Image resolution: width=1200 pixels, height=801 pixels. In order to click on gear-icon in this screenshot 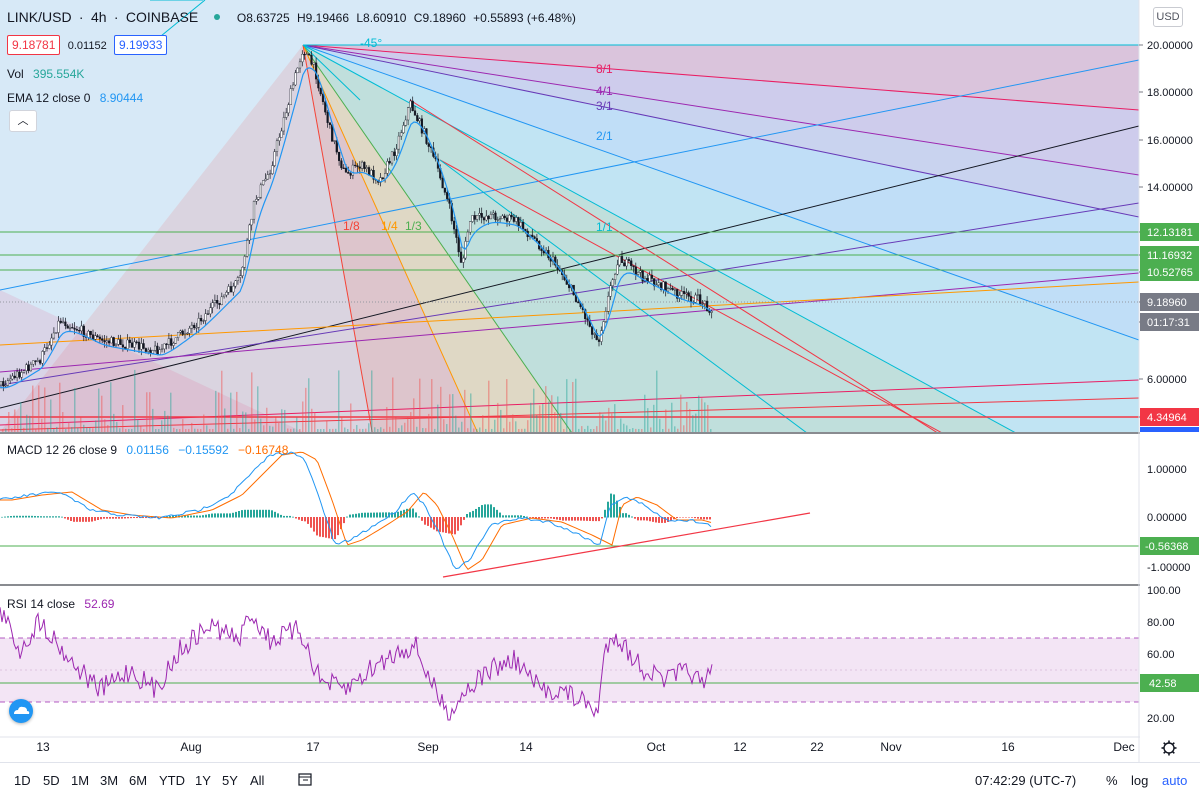, I will do `click(1169, 748)`.